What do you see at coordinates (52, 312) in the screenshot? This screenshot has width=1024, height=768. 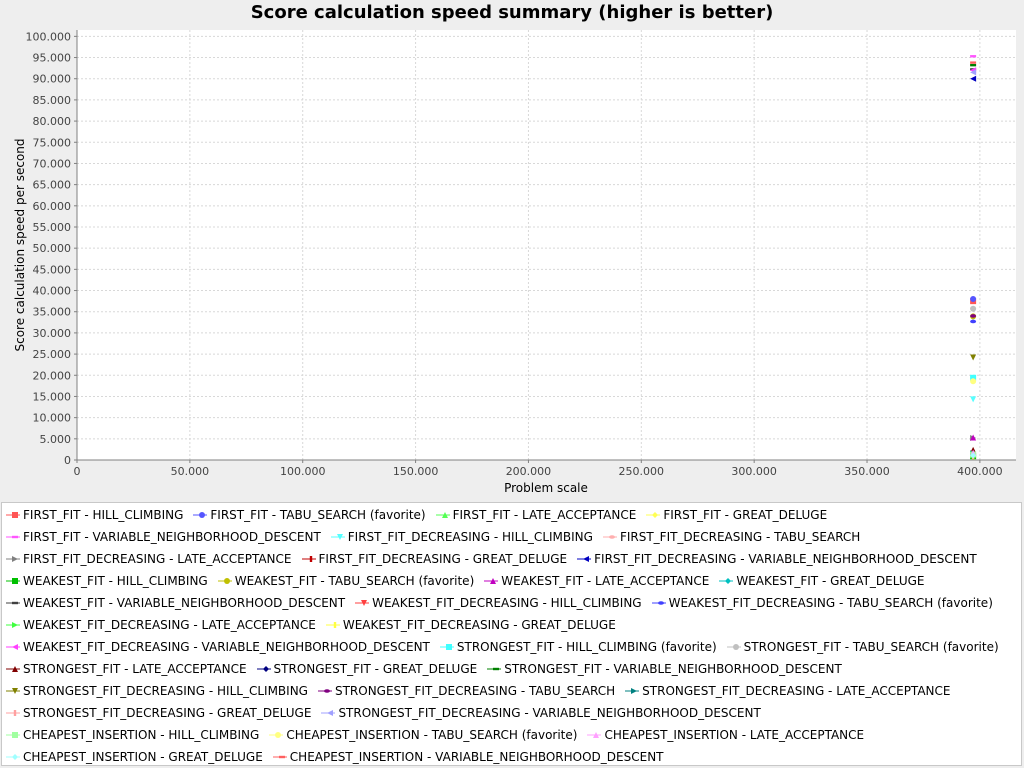 I see `y-tick-label: 35.000` at bounding box center [52, 312].